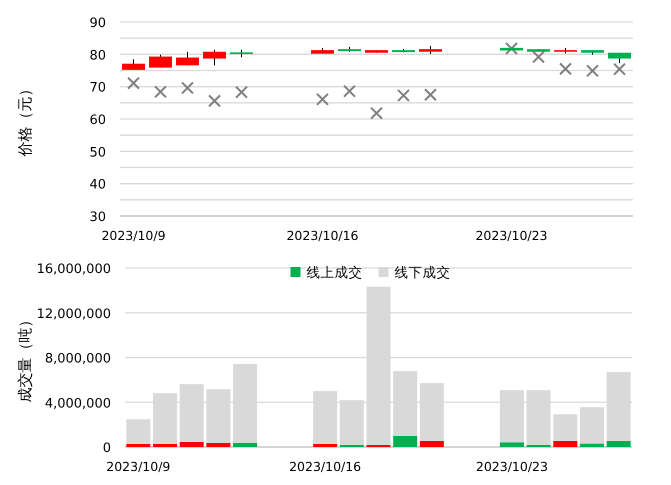 This screenshot has height=485, width=671. I want to click on y-tick-label: 0, so click(106, 448).